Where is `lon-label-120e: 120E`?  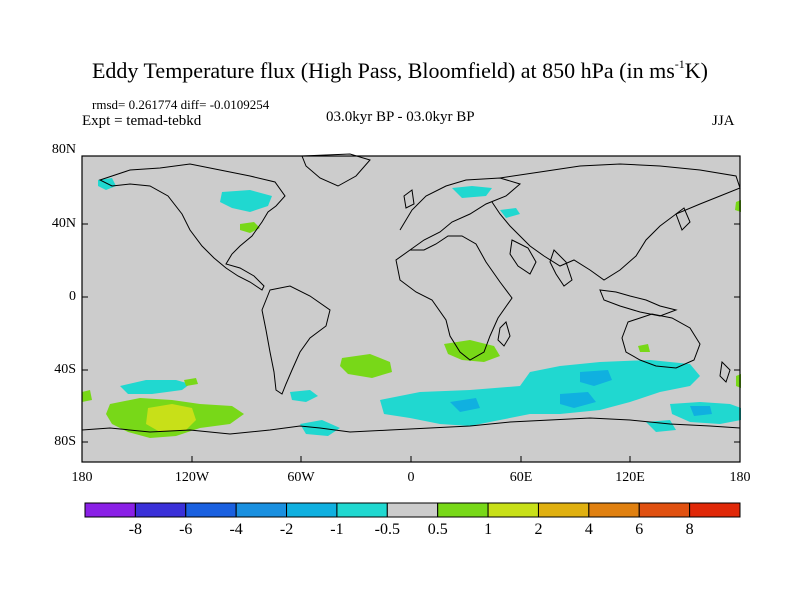
lon-label-120e: 120E is located at coordinates (630, 477).